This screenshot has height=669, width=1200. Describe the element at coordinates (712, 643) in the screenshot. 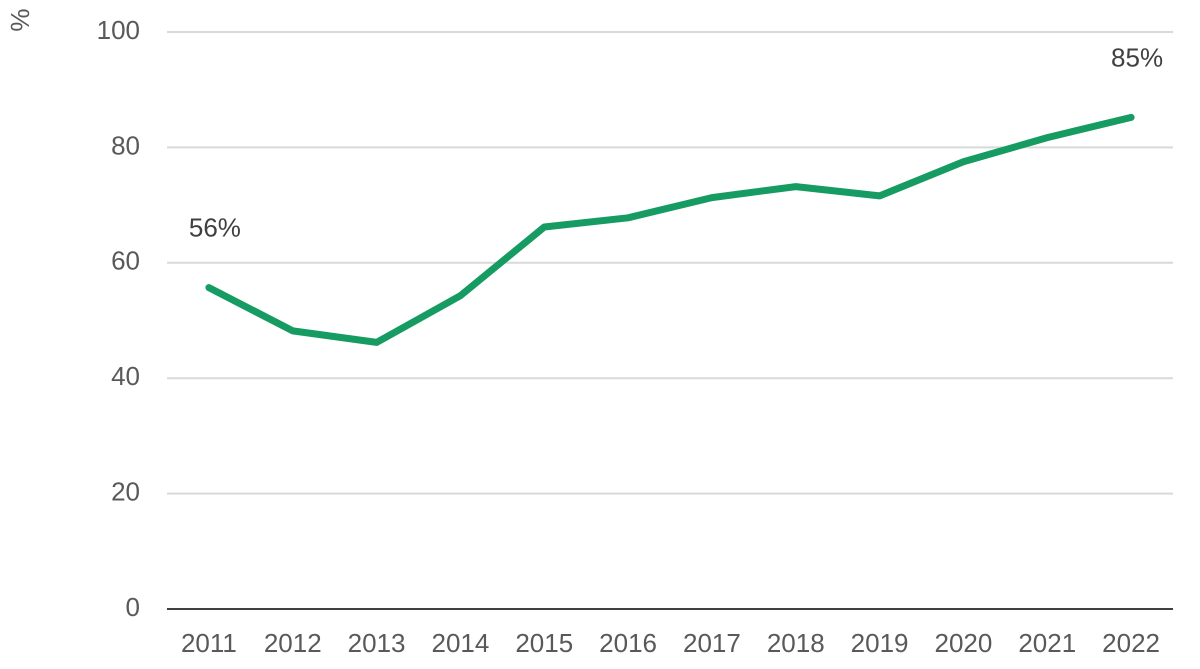

I see `x-tick-label: 2017` at that location.